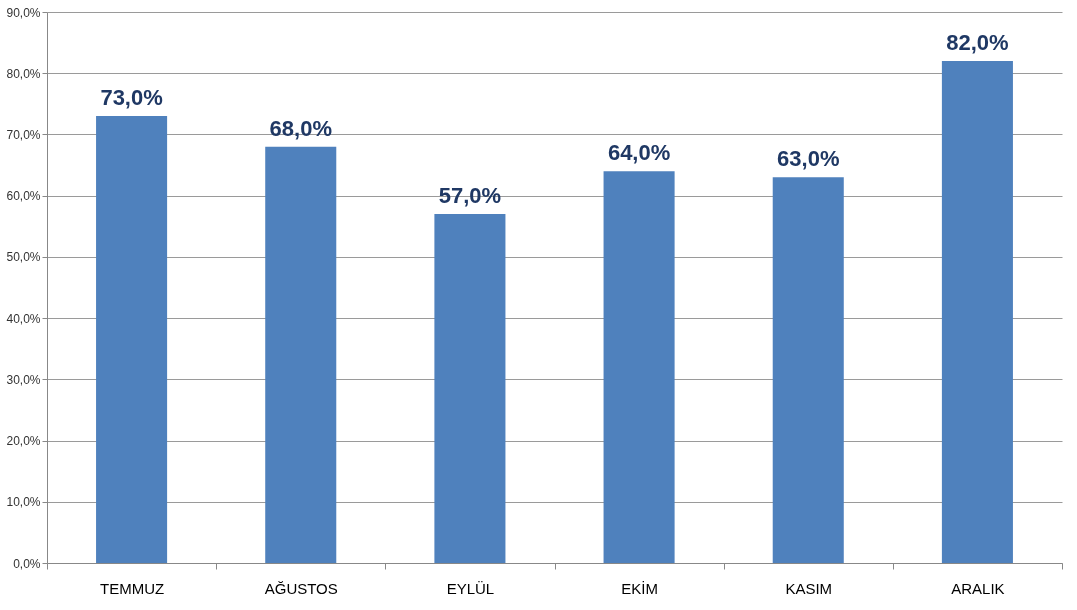 This screenshot has height=610, width=1077. I want to click on x-tick-label: EYLÜL, so click(470, 588).